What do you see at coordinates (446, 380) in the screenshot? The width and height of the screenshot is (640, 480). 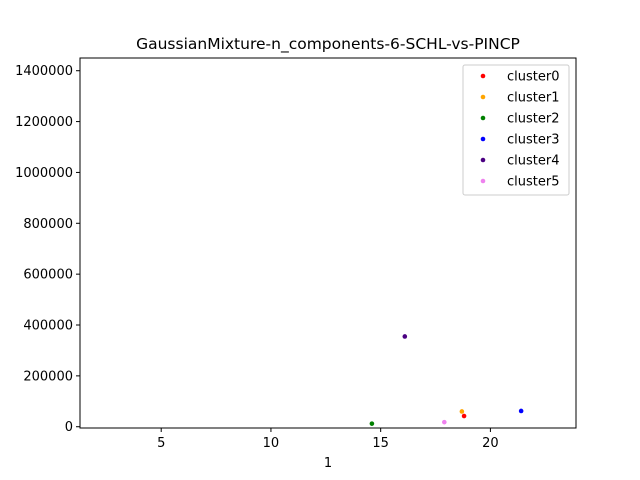 I see `data-points` at bounding box center [446, 380].